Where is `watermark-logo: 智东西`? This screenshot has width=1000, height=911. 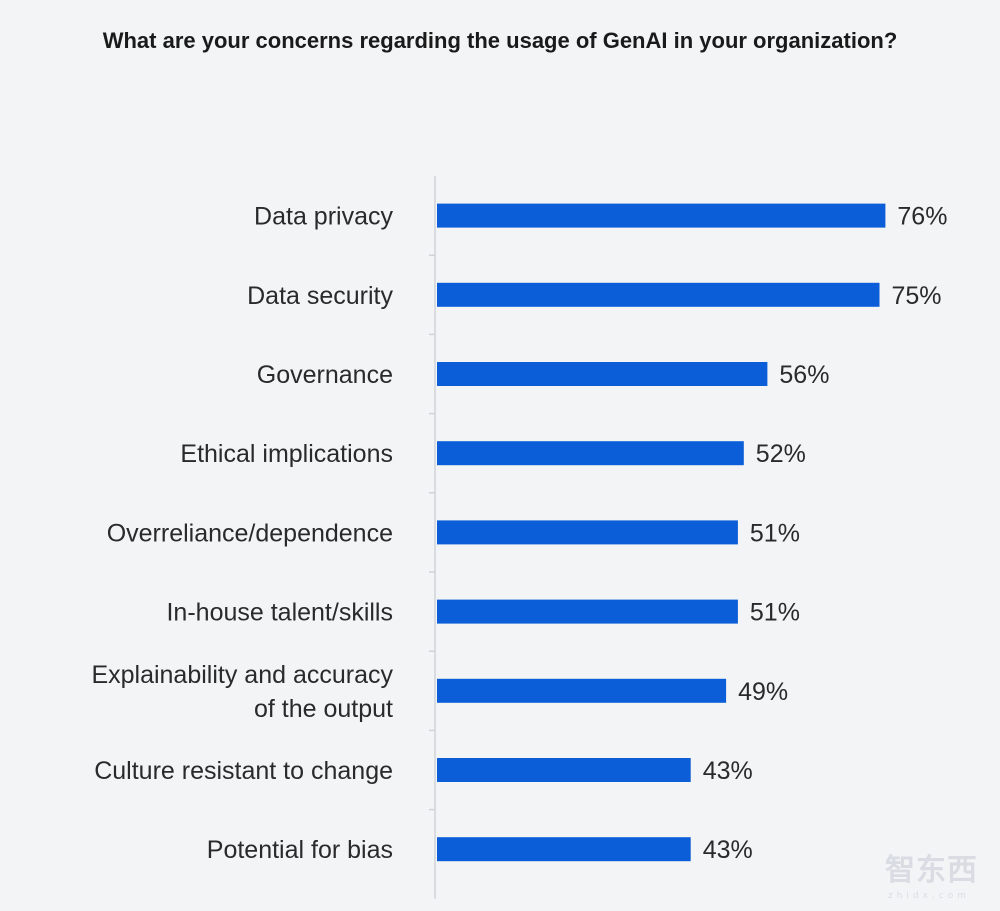 watermark-logo: 智东西 is located at coordinates (931, 870).